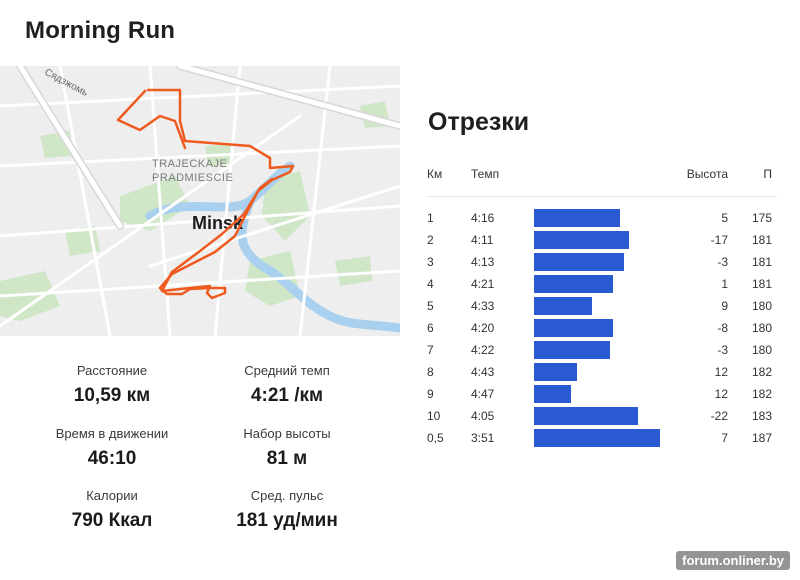  Describe the element at coordinates (287, 458) in the screenshot. I see `stat-value: 81 м` at that location.